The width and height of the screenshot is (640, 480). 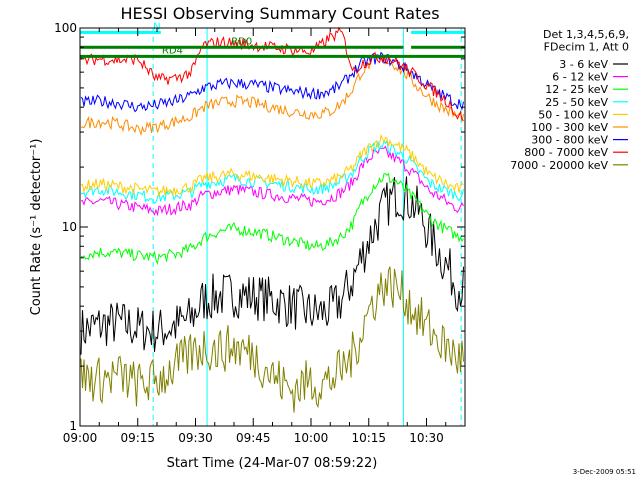 What do you see at coordinates (569, 127) in the screenshot?
I see `legend-entry-label: 100 - 300 keV` at bounding box center [569, 127].